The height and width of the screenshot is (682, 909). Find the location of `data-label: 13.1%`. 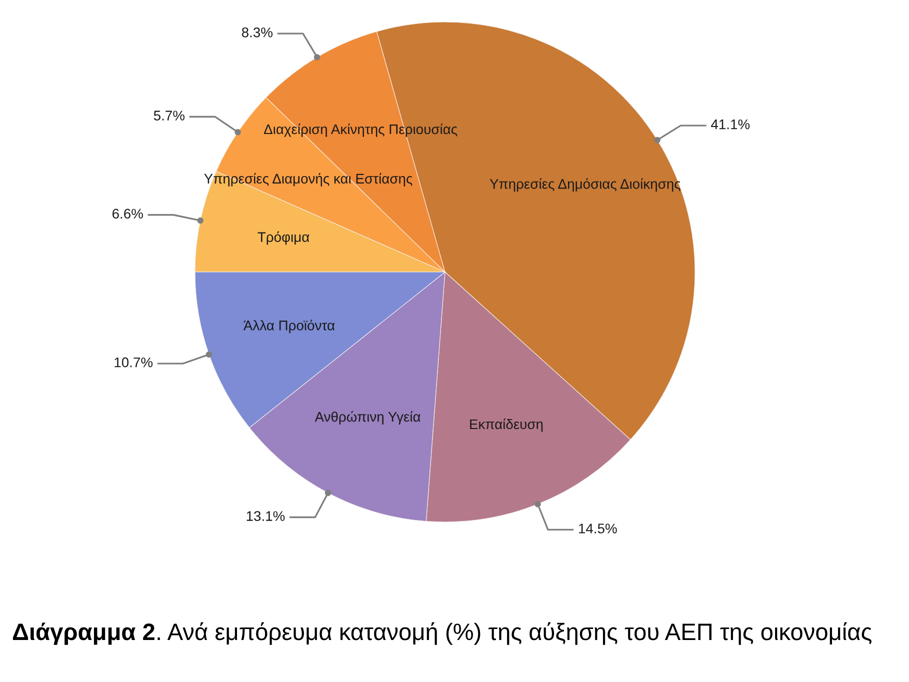

data-label: 13.1% is located at coordinates (265, 516).